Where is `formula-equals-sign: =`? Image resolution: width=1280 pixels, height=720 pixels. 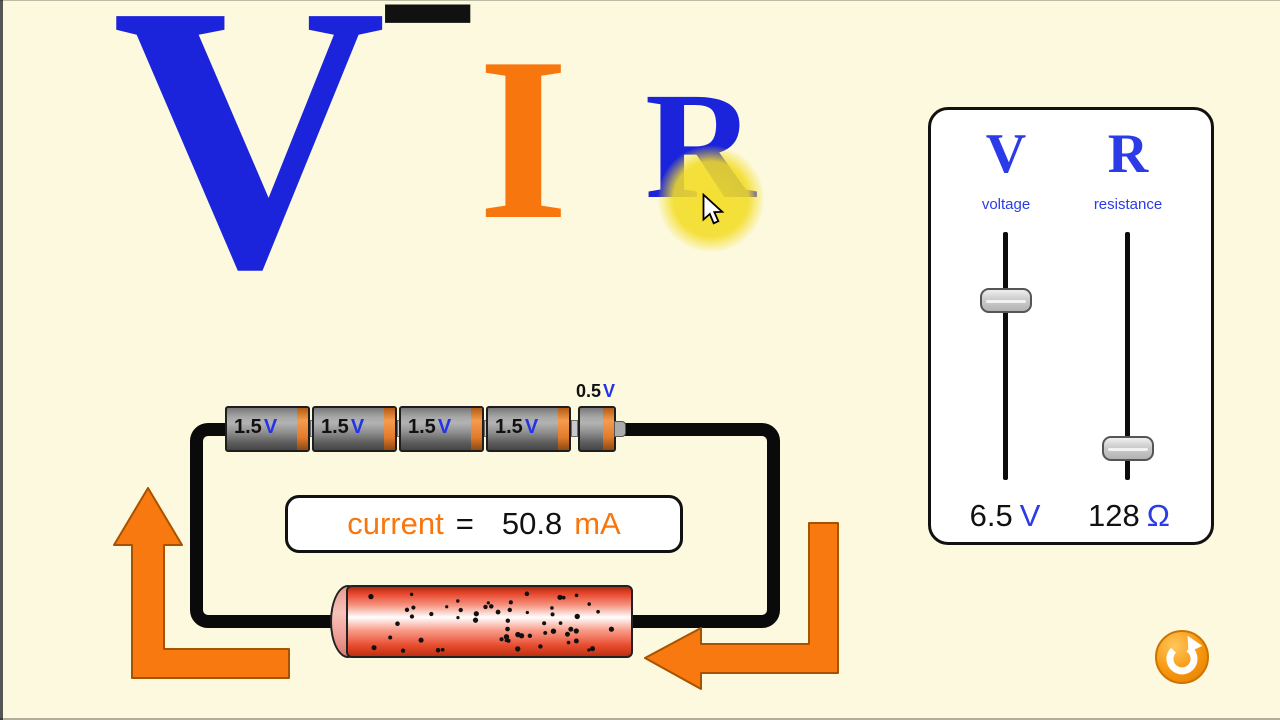
formula-equals-sign: = is located at coordinates (427, 37).